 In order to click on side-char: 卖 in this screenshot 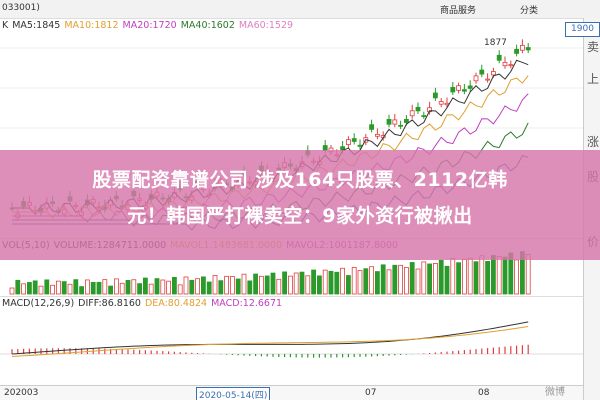, I will do `click(592, 47)`.